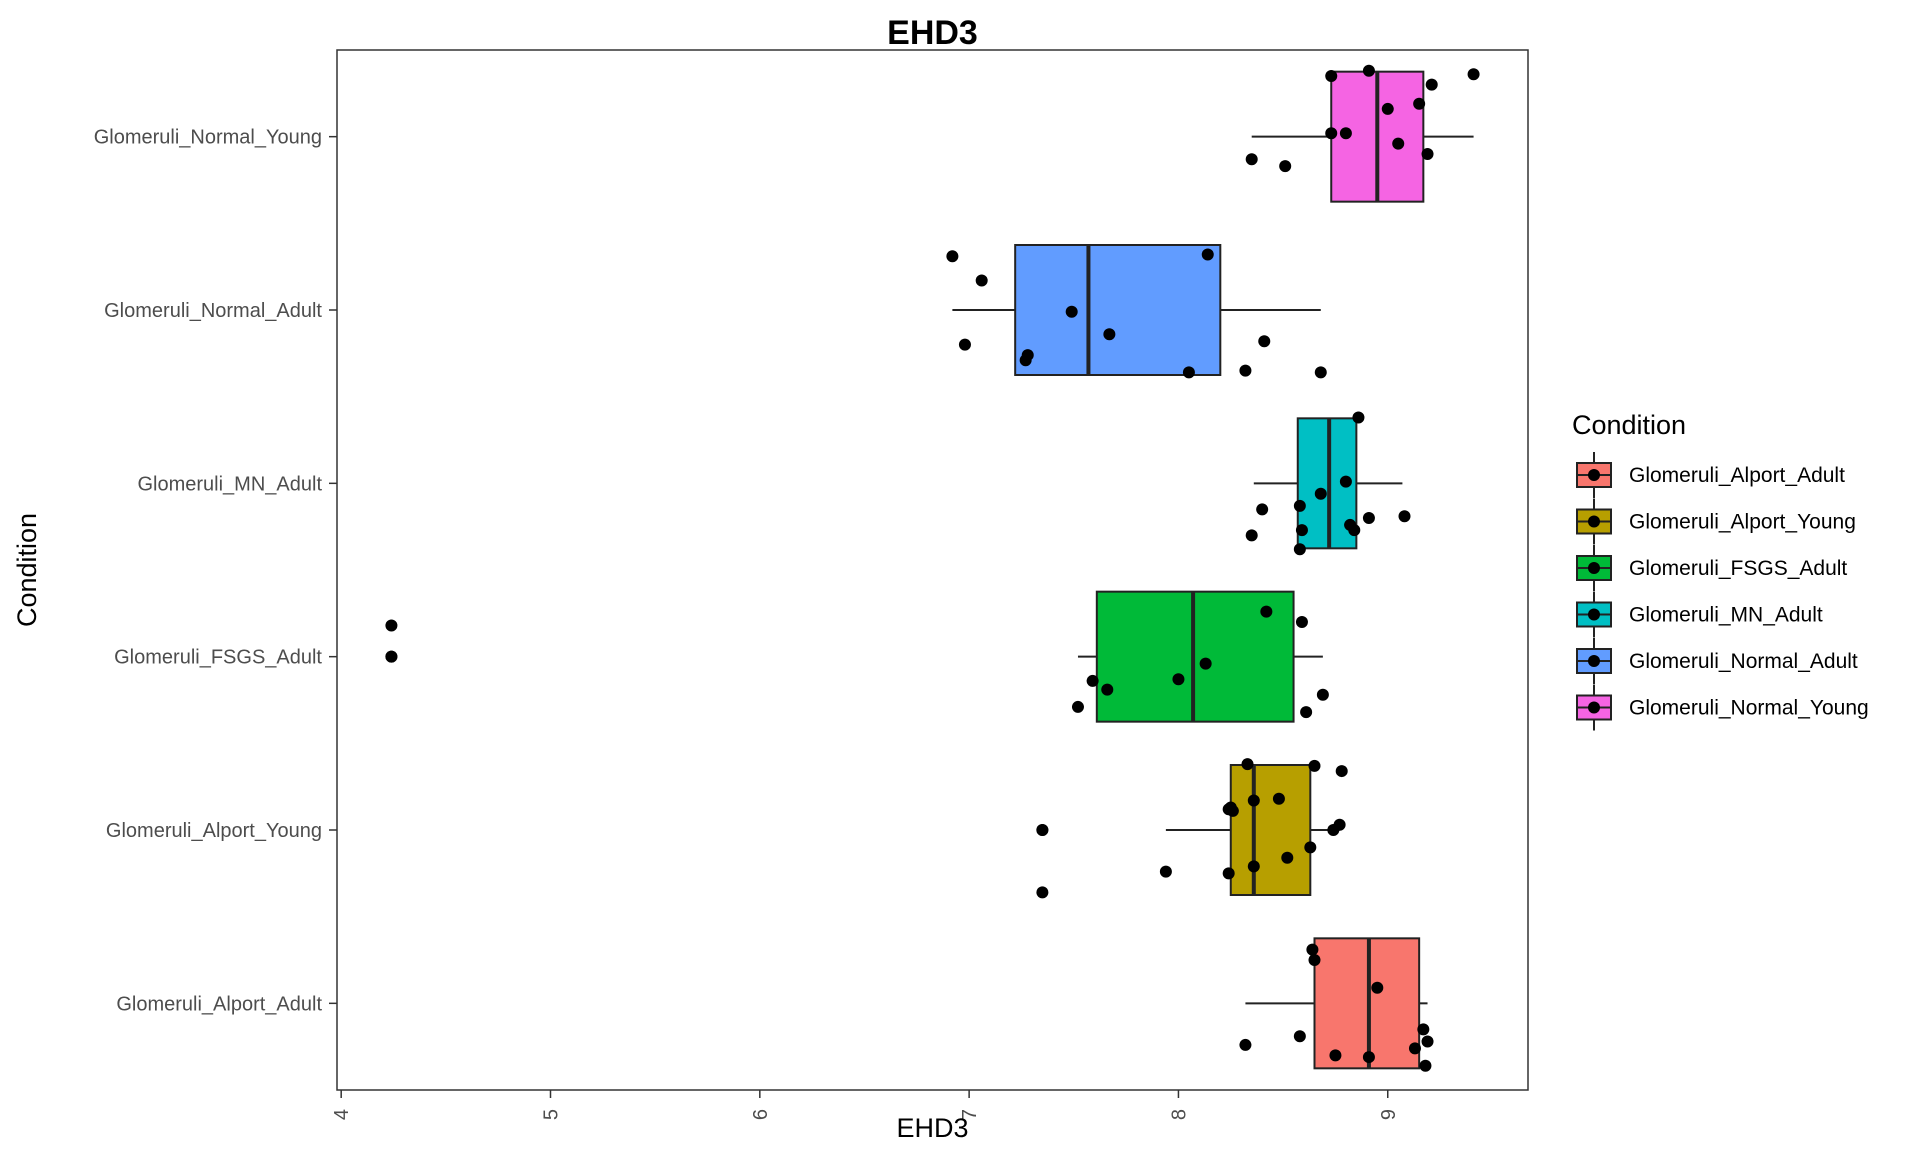 The height and width of the screenshot is (1157, 1920). I want to click on legend-entry-label: Glomeruli_Alport_Adult, so click(1737, 475).